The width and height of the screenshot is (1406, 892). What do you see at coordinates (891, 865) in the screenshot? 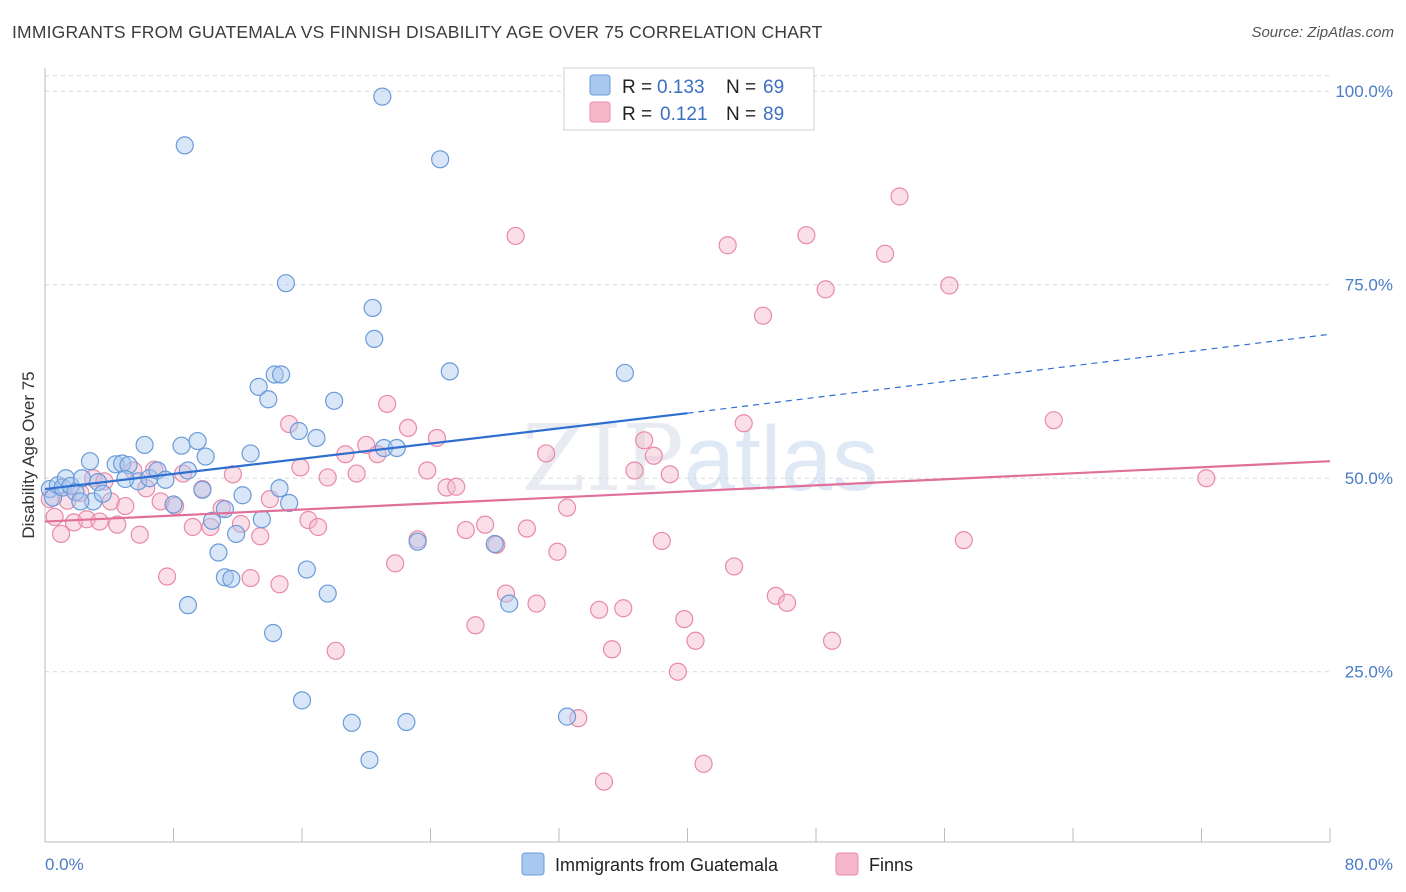
I see `bottom-legend-pink-label: Finns` at bounding box center [891, 865].